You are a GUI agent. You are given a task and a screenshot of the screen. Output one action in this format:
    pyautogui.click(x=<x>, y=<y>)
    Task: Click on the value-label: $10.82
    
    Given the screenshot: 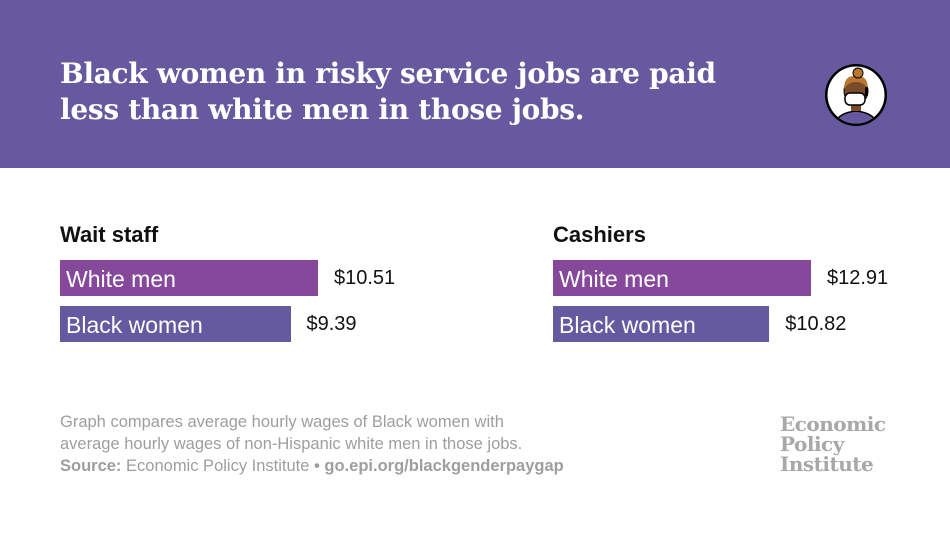 What is the action you would take?
    pyautogui.click(x=816, y=324)
    